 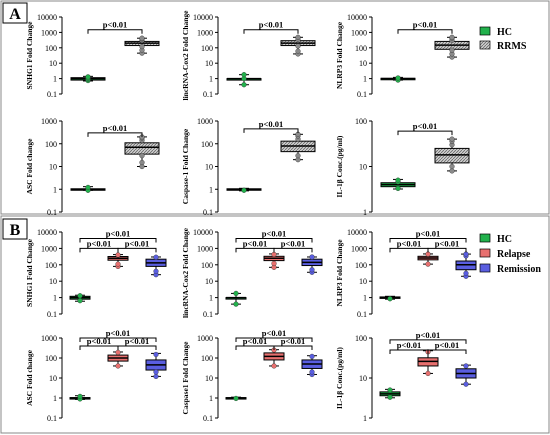 What do you see at coordinates (504, 32) in the screenshot?
I see `legend-a-hc-label: HC` at bounding box center [504, 32].